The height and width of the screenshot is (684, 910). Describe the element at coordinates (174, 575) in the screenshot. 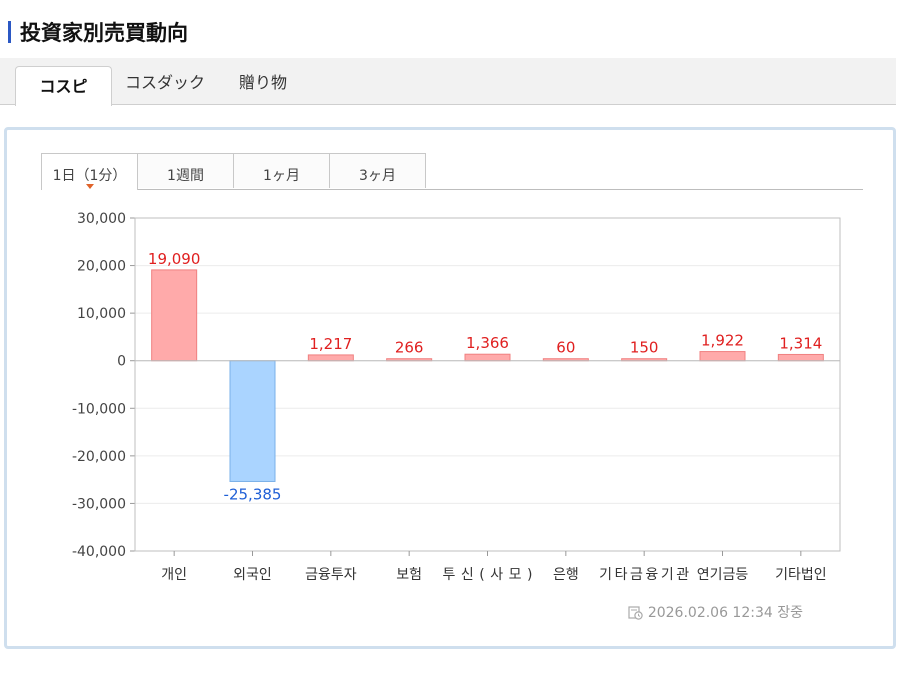

I see `x-category-label: 개인` at that location.